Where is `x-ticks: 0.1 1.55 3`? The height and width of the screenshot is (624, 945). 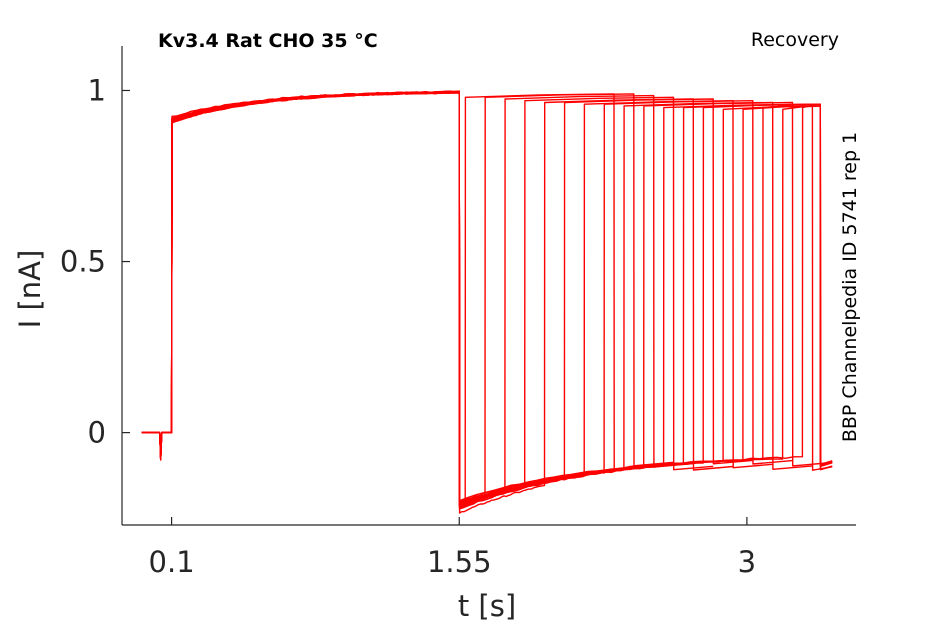 x-ticks: 0.1 1.55 3 is located at coordinates (452, 548).